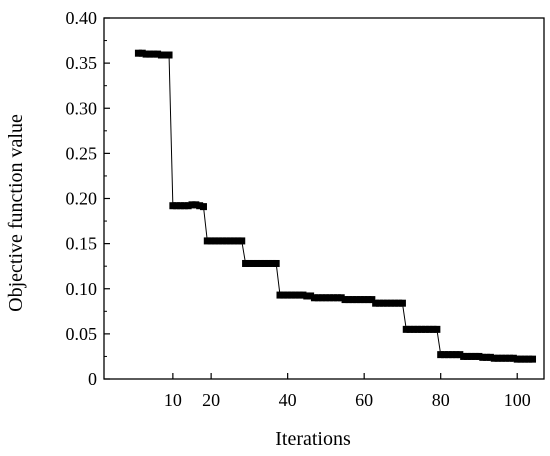  What do you see at coordinates (82, 153) in the screenshot?
I see `y-tick-label: 0.25` at bounding box center [82, 153].